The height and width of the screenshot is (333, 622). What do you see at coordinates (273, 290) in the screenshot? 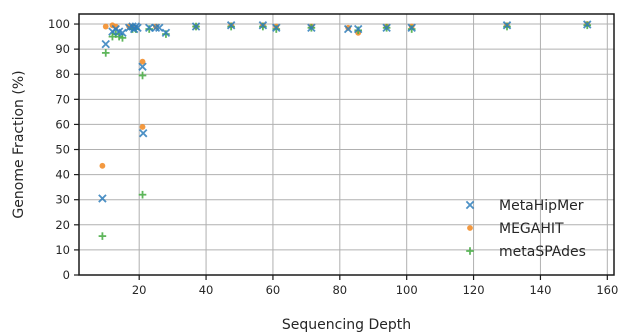
I see `x-tick-label: 60` at bounding box center [273, 290].